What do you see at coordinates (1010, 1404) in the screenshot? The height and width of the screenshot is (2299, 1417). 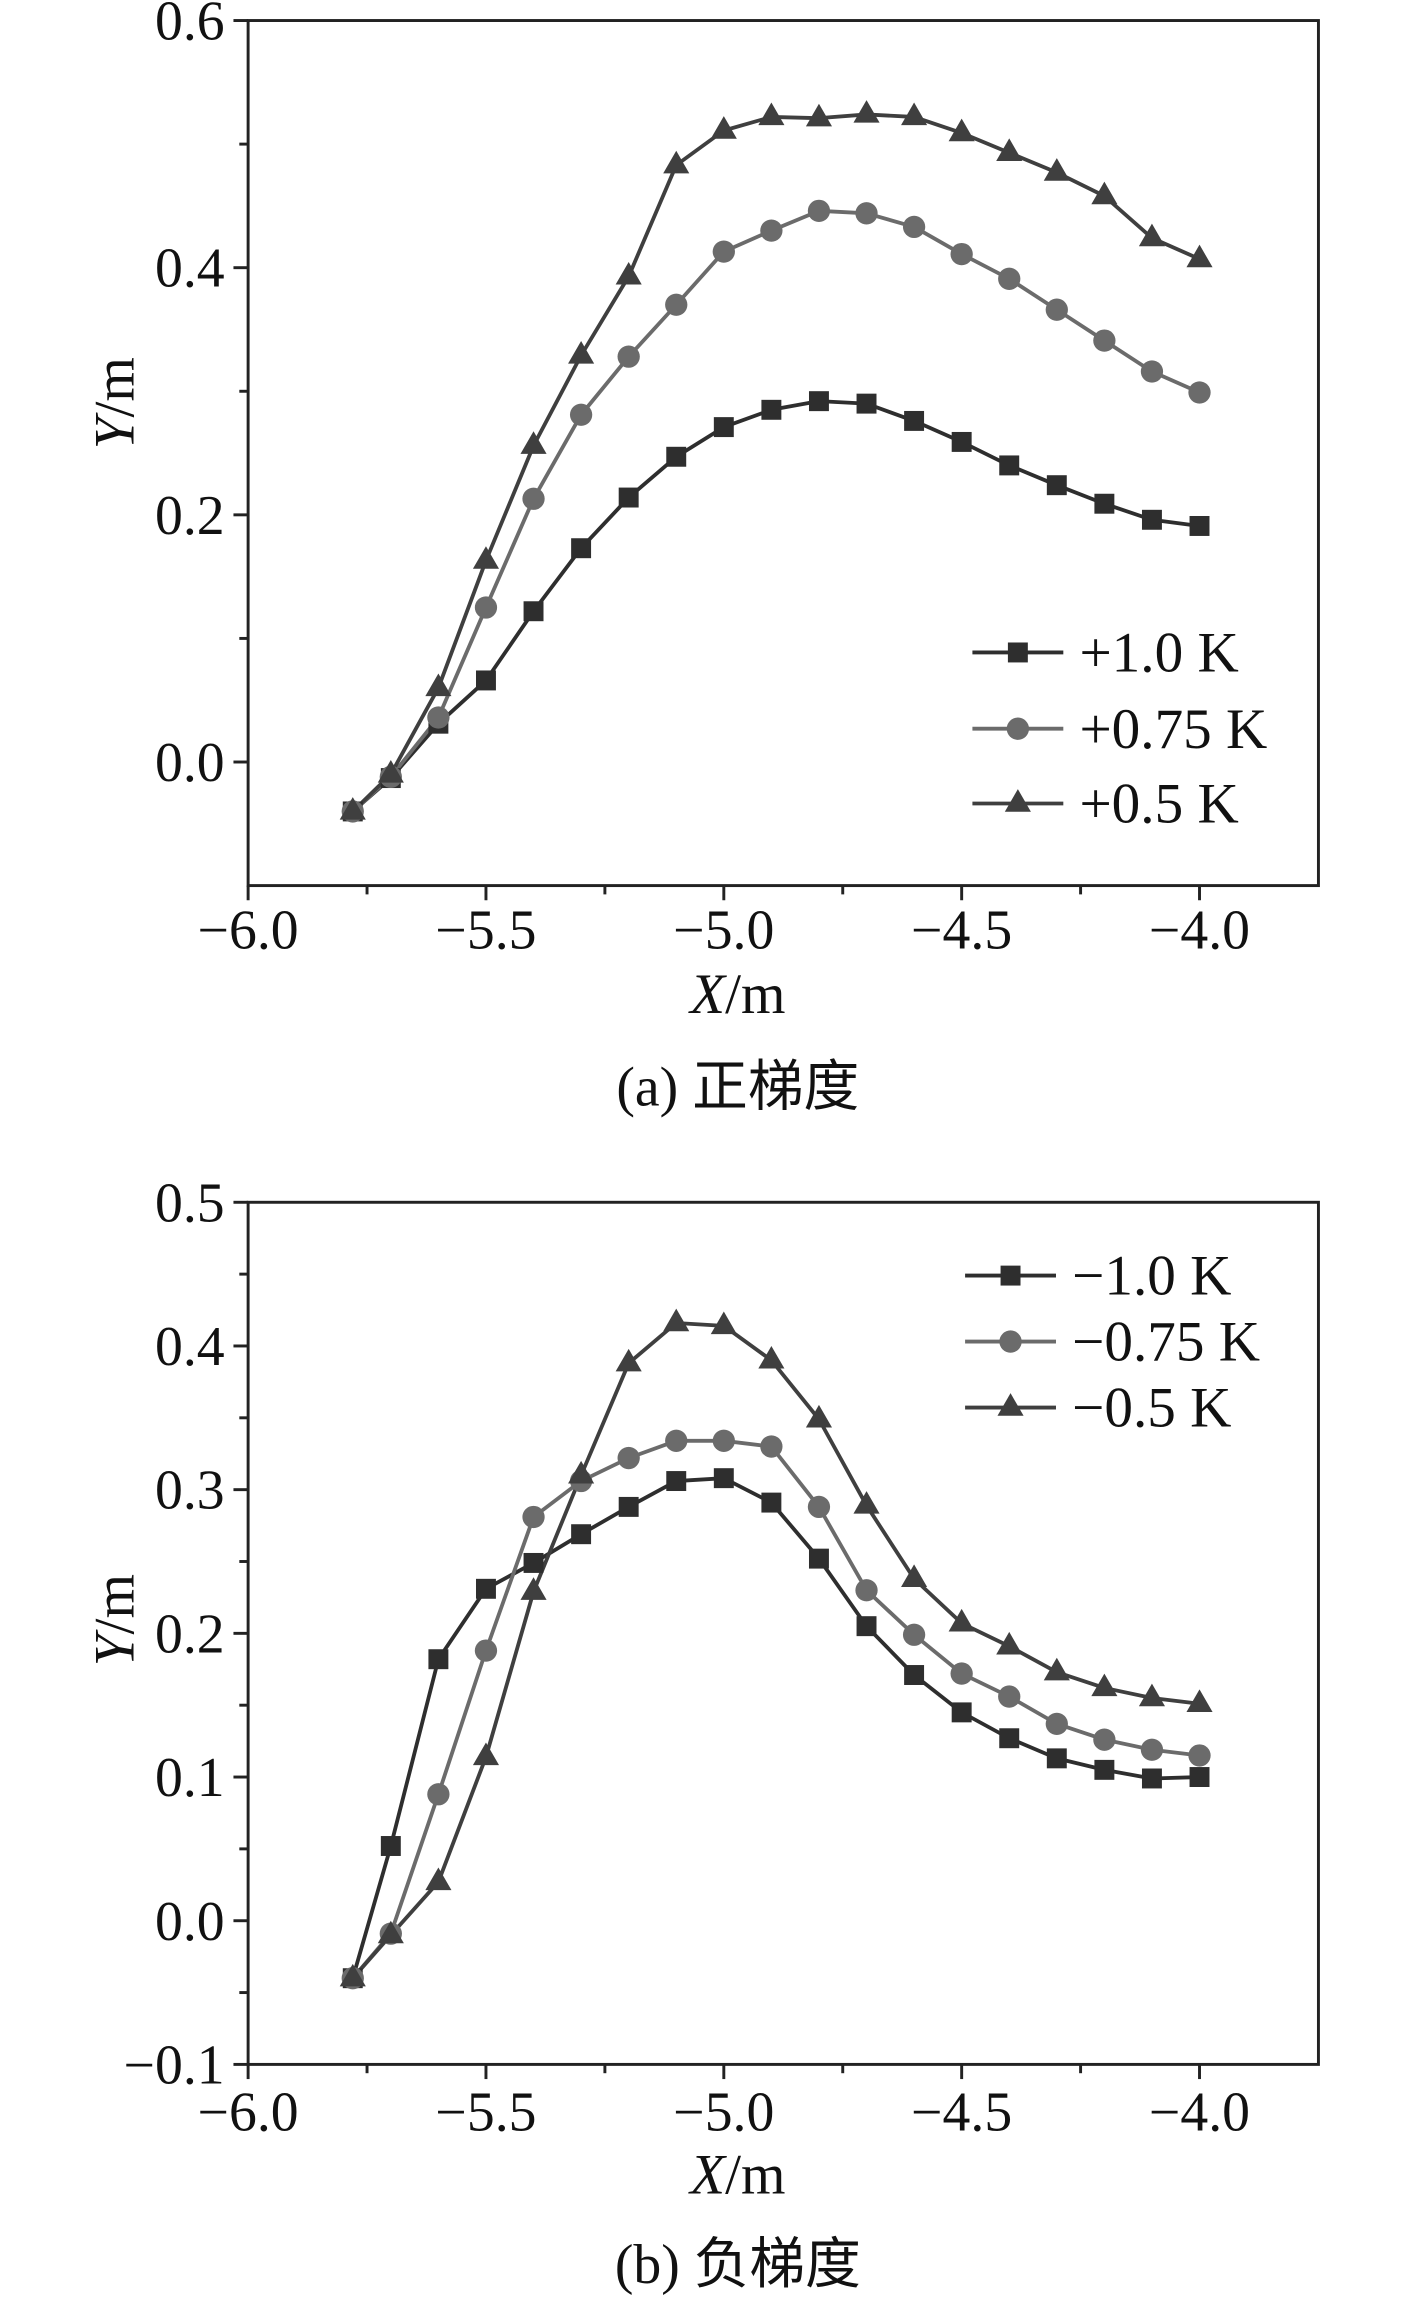 I see `legend-marker-triangle` at bounding box center [1010, 1404].